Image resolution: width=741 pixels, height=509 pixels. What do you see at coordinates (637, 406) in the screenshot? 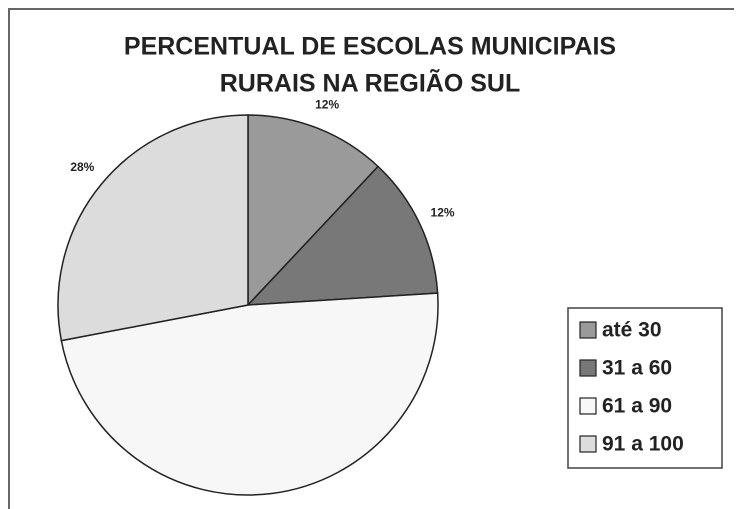
I see `legend-label: 61 a 90` at bounding box center [637, 406].